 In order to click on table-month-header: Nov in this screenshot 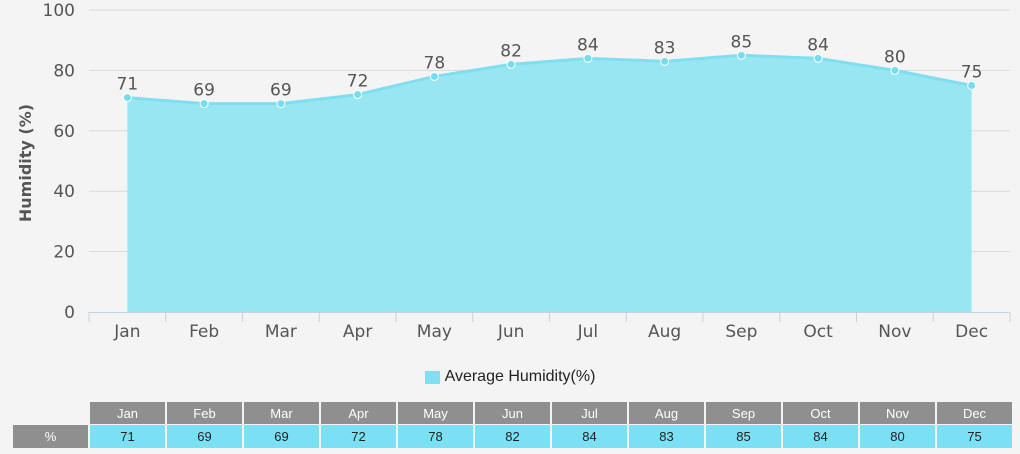, I will do `click(897, 413)`.